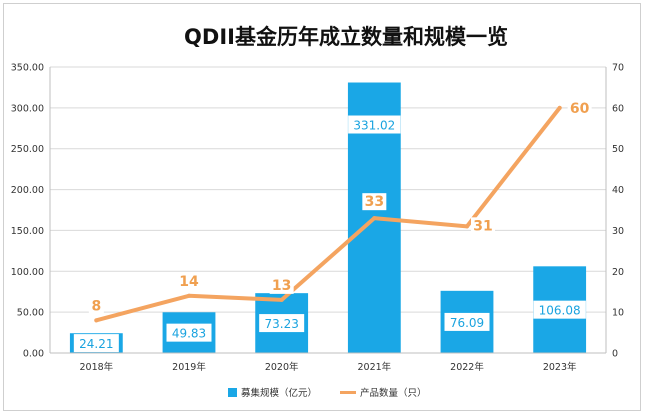  What do you see at coordinates (33, 354) in the screenshot?
I see `y-left-tick-label: 0.00` at bounding box center [33, 354].